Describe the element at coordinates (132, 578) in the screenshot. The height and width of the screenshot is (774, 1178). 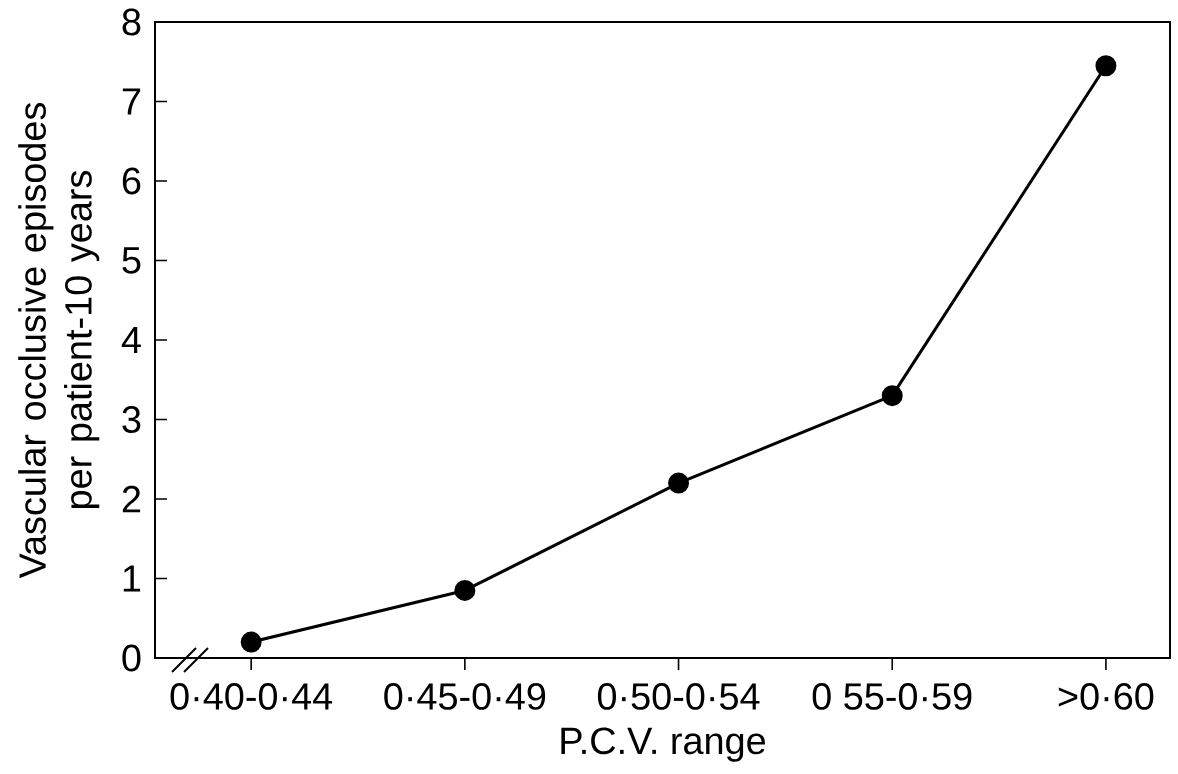
I see `y-tick-label: 1` at that location.